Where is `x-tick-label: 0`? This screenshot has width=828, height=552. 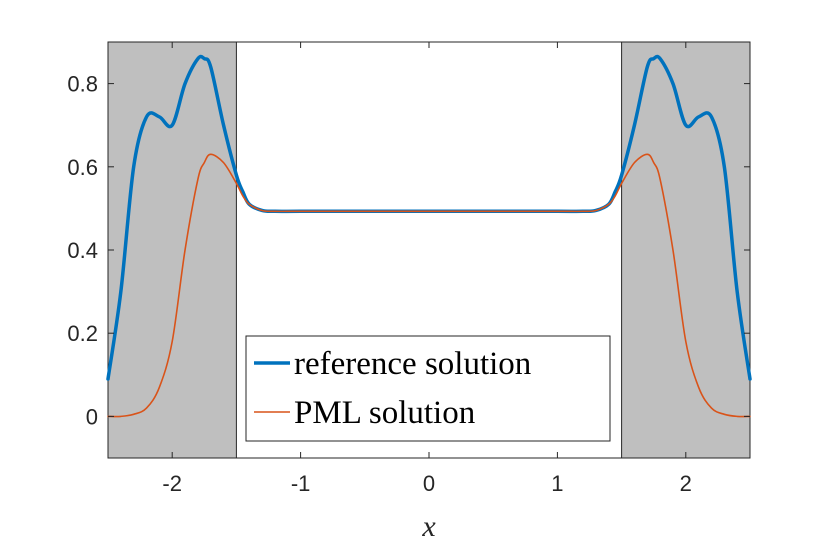 x-tick-label: 0 is located at coordinates (429, 483).